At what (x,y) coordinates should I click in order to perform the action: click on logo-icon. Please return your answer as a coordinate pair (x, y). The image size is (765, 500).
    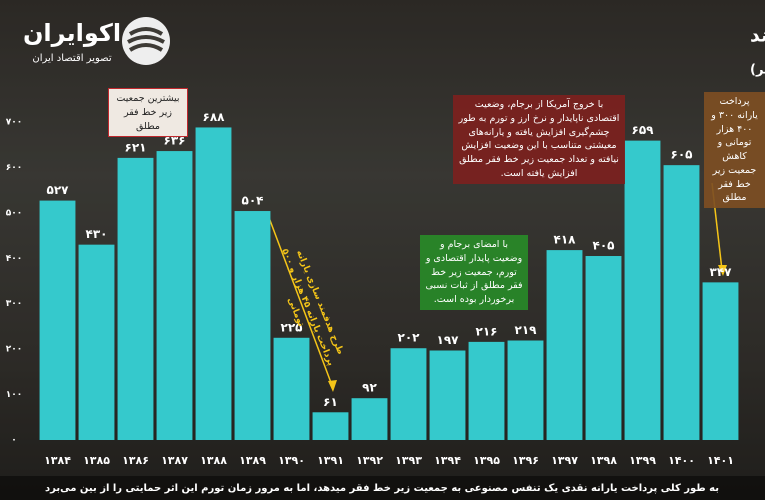
    Looking at the image, I should click on (146, 41).